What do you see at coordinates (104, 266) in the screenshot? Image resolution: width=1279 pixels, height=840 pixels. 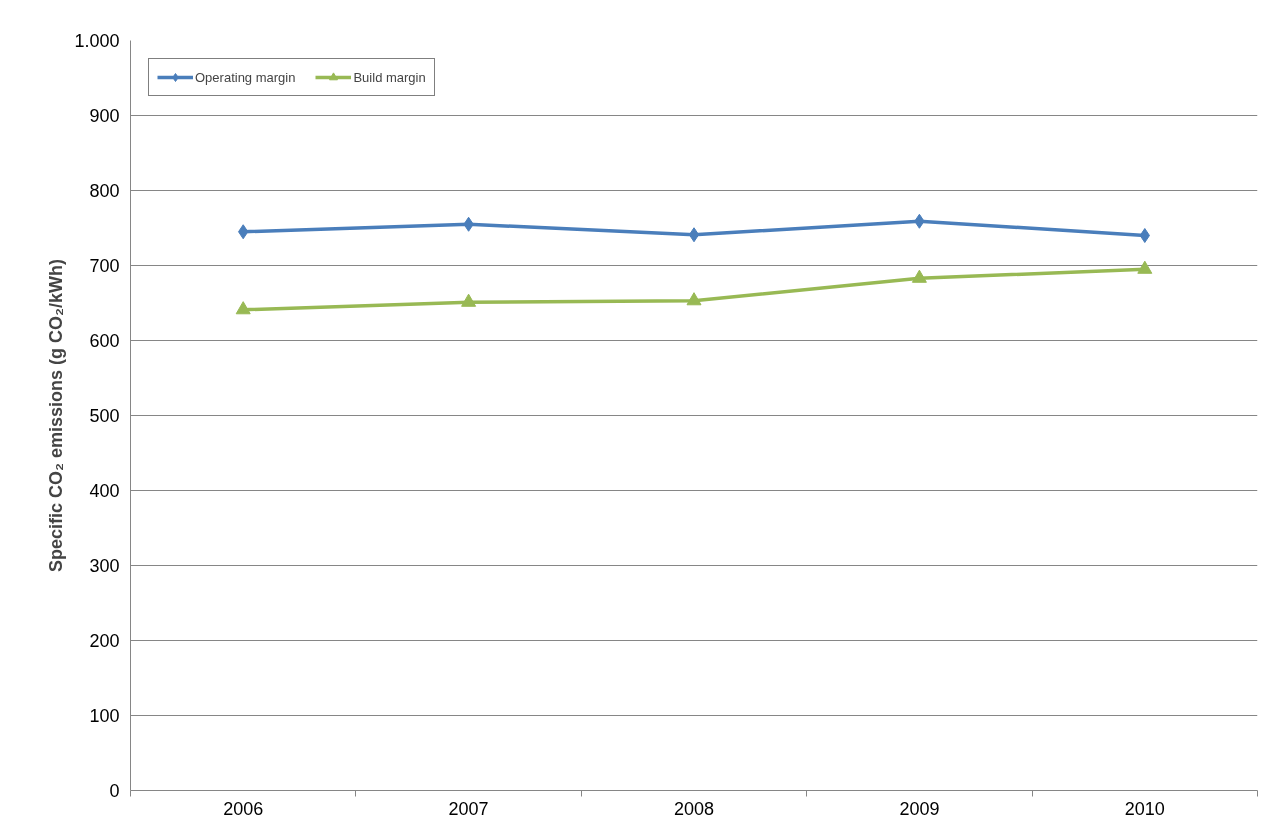 I see `y-tick-label: 700` at bounding box center [104, 266].